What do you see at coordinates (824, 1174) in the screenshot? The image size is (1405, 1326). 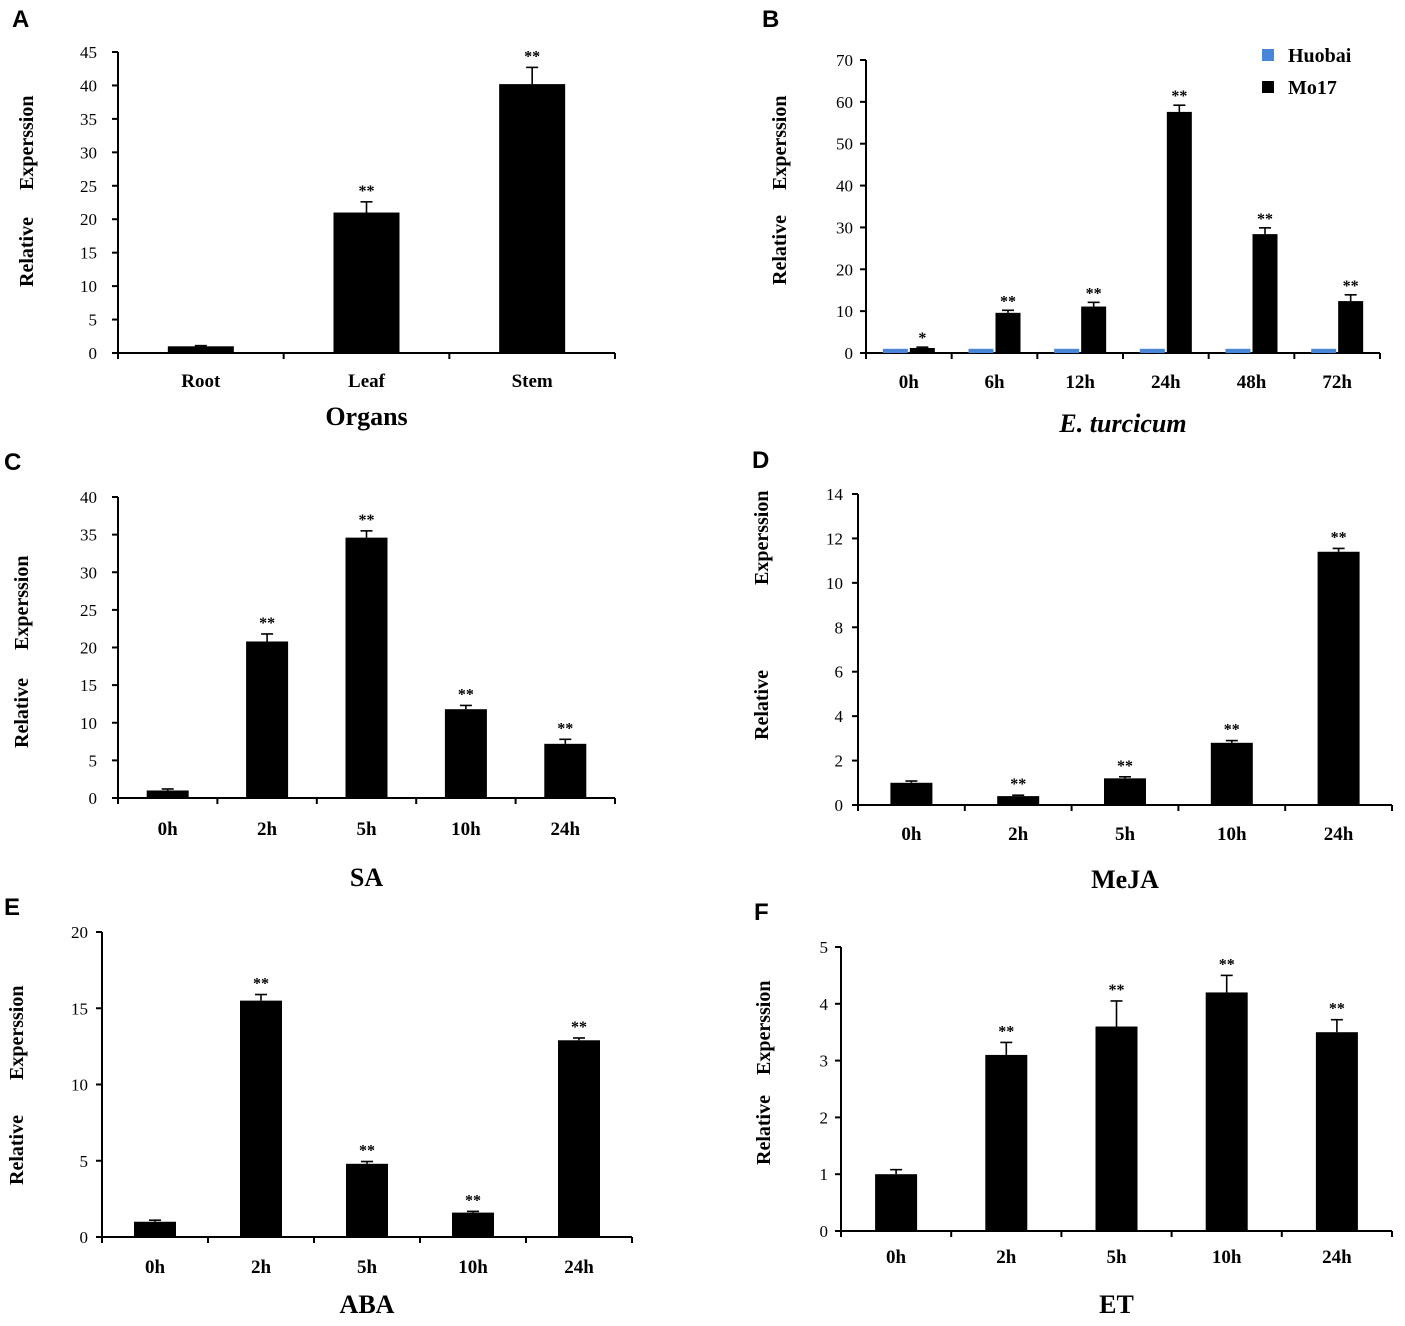 I see `y-tick-label: 1` at bounding box center [824, 1174].